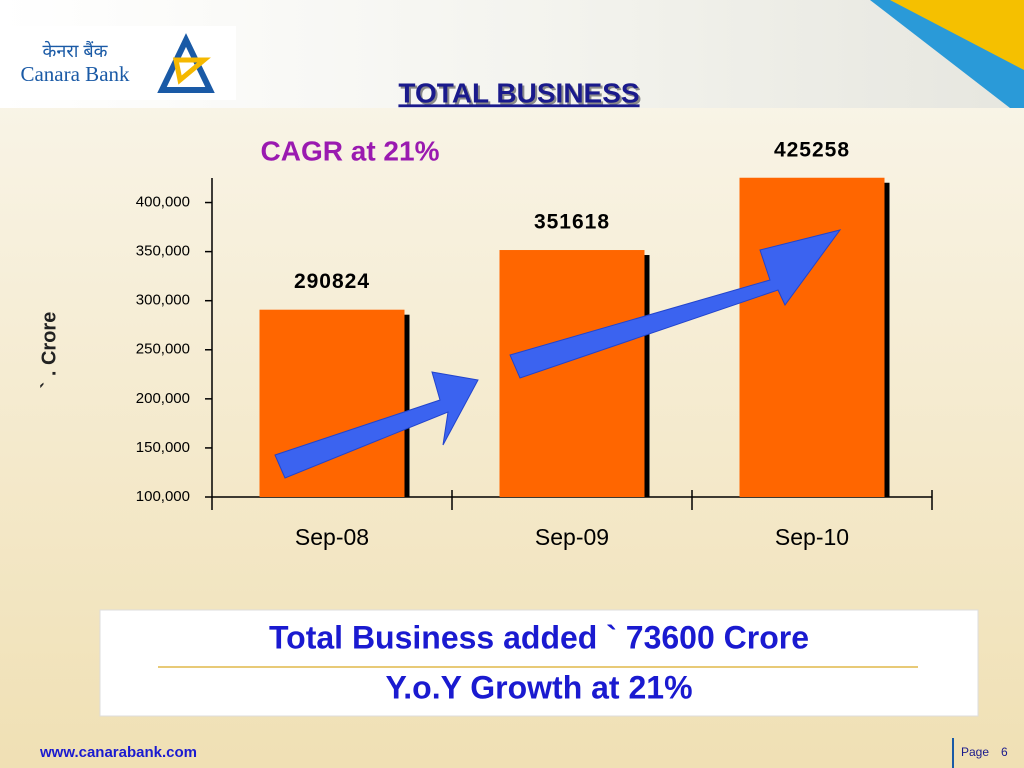  Describe the element at coordinates (332, 281) in the screenshot. I see `value-label: 290824` at that location.